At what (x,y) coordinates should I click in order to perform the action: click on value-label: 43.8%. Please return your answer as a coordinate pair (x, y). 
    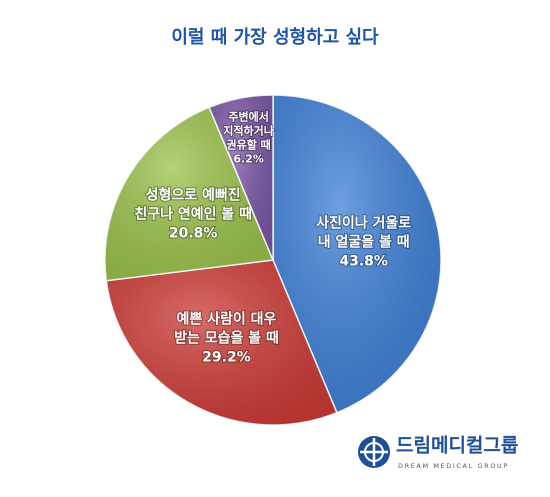
    Looking at the image, I should click on (363, 261).